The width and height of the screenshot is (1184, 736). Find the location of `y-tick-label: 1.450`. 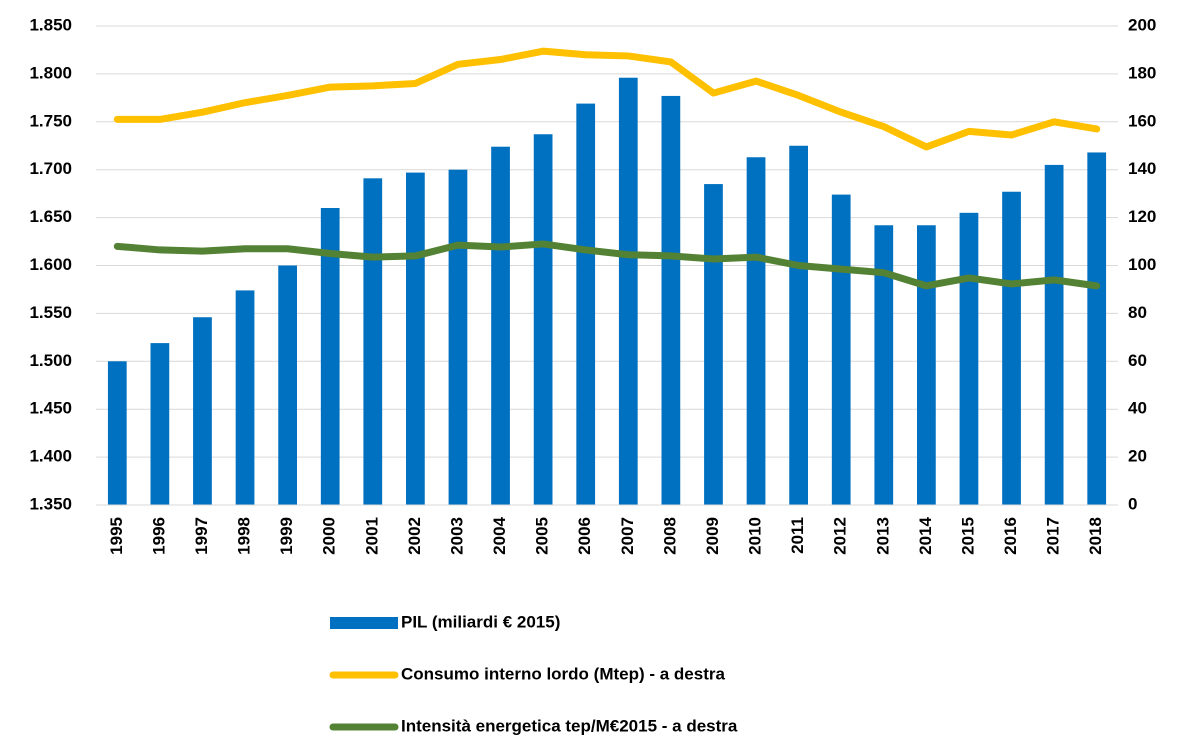

y-tick-label: 1.450 is located at coordinates (50, 408).